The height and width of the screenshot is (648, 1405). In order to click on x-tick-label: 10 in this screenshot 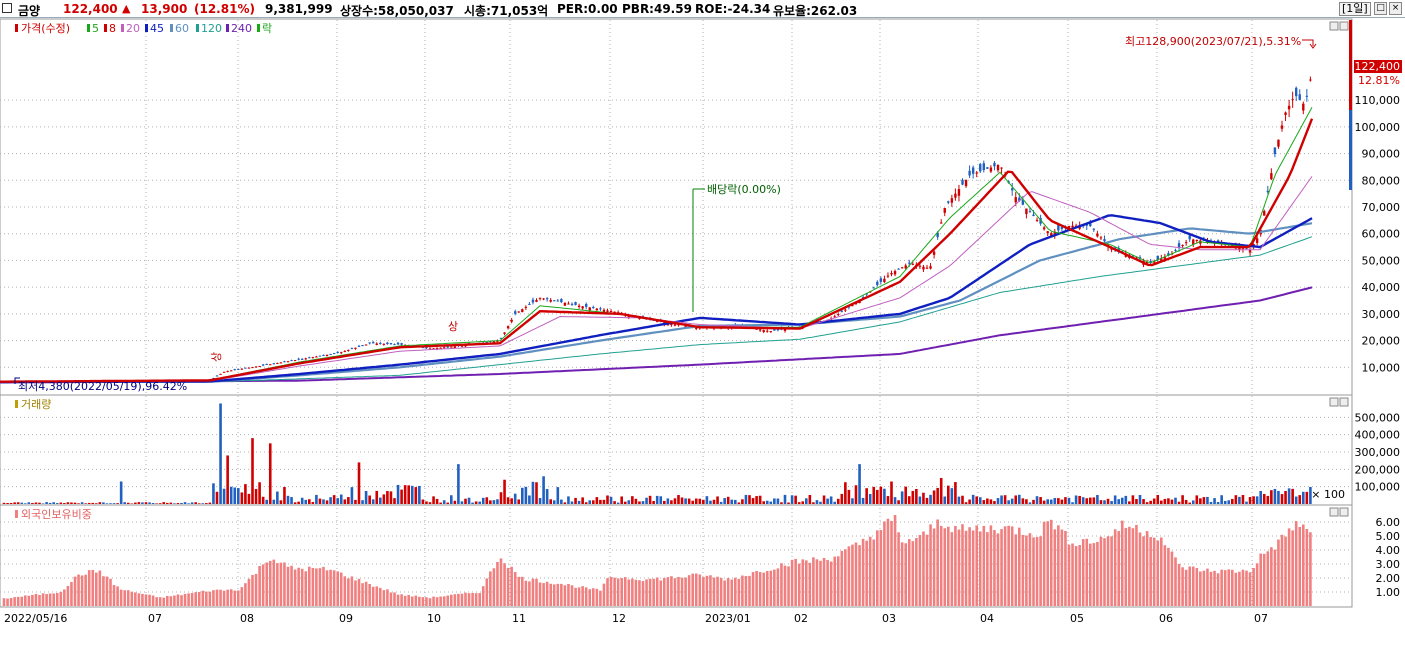, I will do `click(434, 618)`.